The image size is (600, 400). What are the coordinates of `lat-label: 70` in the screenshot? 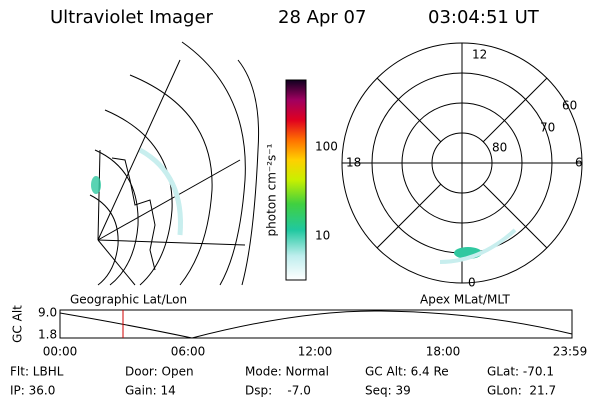 It's located at (547, 128).